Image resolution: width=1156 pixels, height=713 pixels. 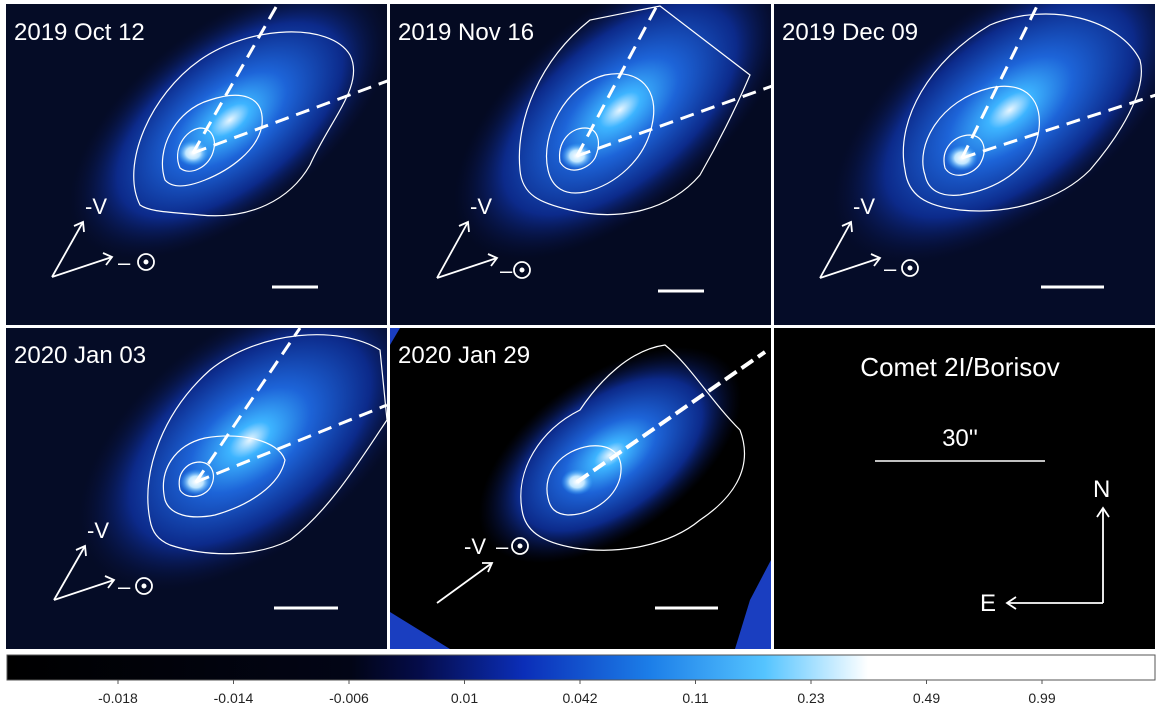 What do you see at coordinates (349, 698) in the screenshot?
I see `colorbar-tick-label: -0.006` at bounding box center [349, 698].